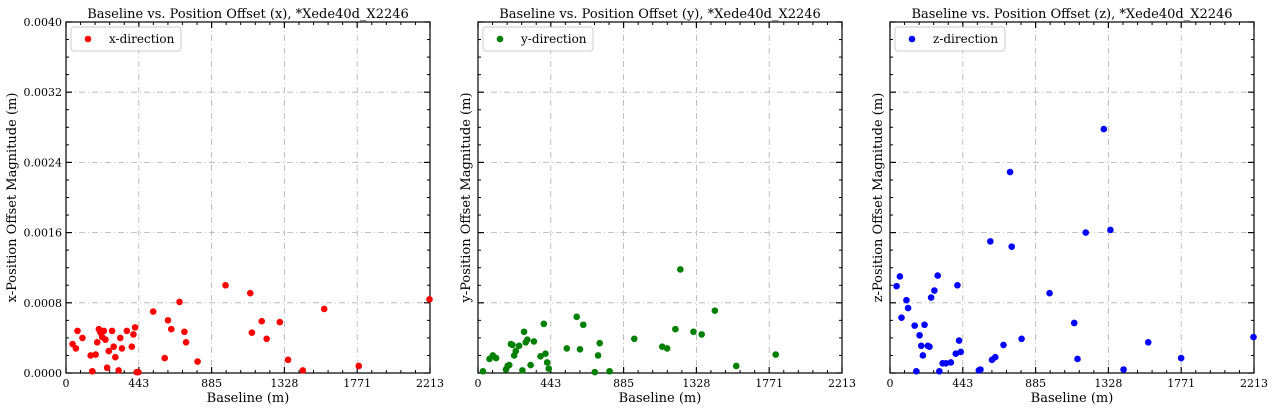  What do you see at coordinates (43, 22) in the screenshot?
I see `y-tick-label: 0.0040` at bounding box center [43, 22].